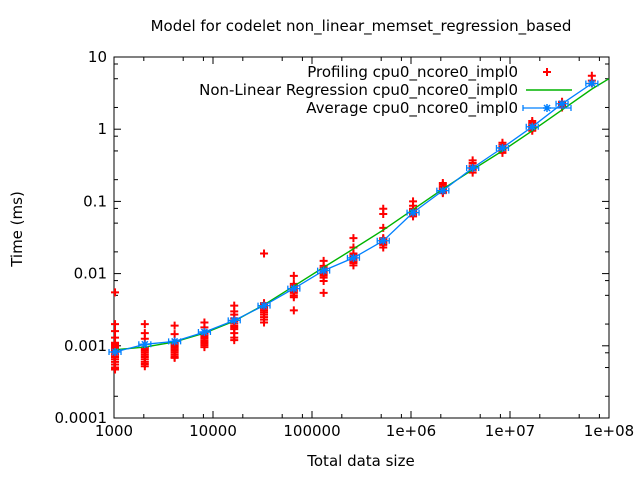 The height and width of the screenshot is (480, 640). I want to click on x-tick-label: 1000, so click(114, 431).